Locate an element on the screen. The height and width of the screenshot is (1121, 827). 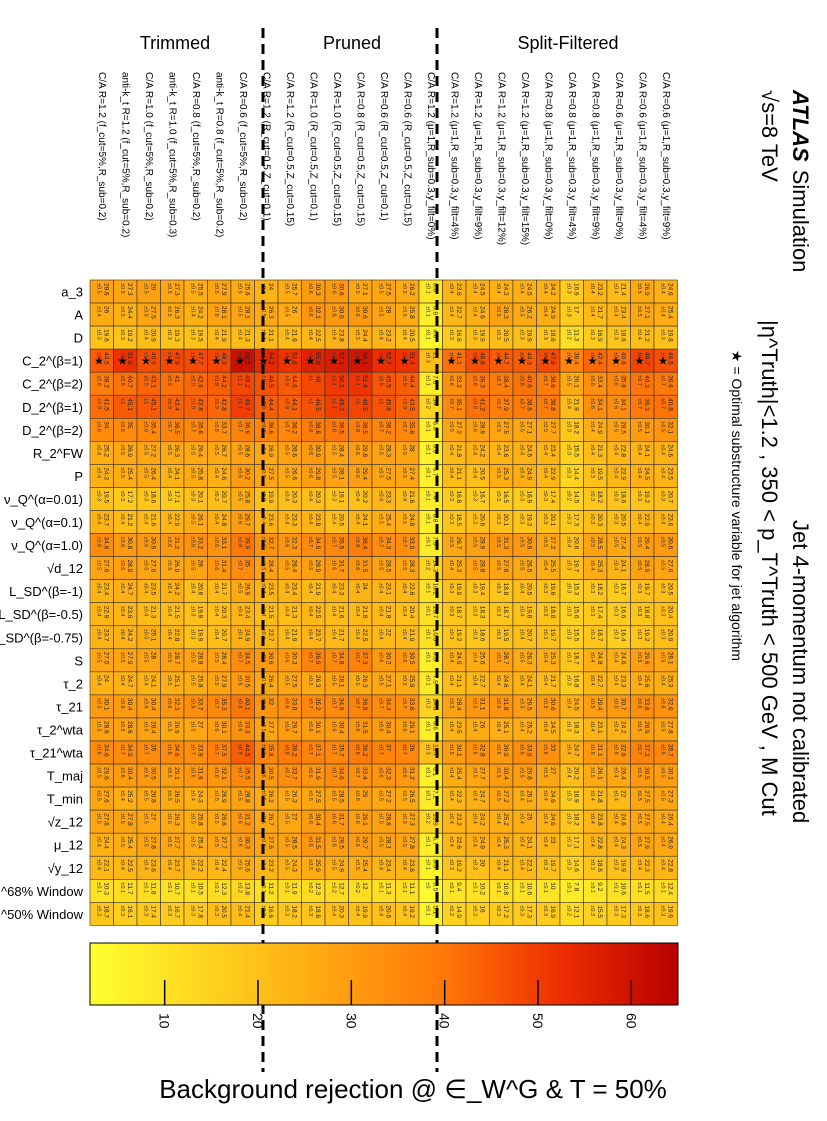
cell-value: 29.5 is located at coordinates (341, 842).